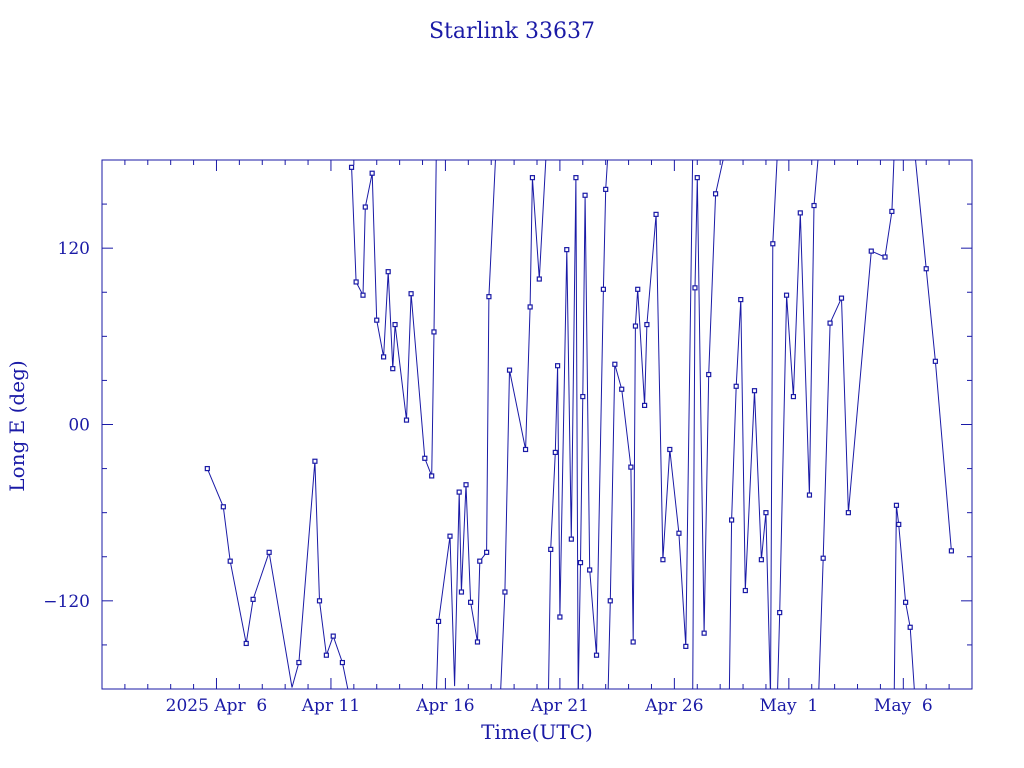  What do you see at coordinates (903, 706) in the screenshot?
I see `x-tick-label: May 6` at bounding box center [903, 706].